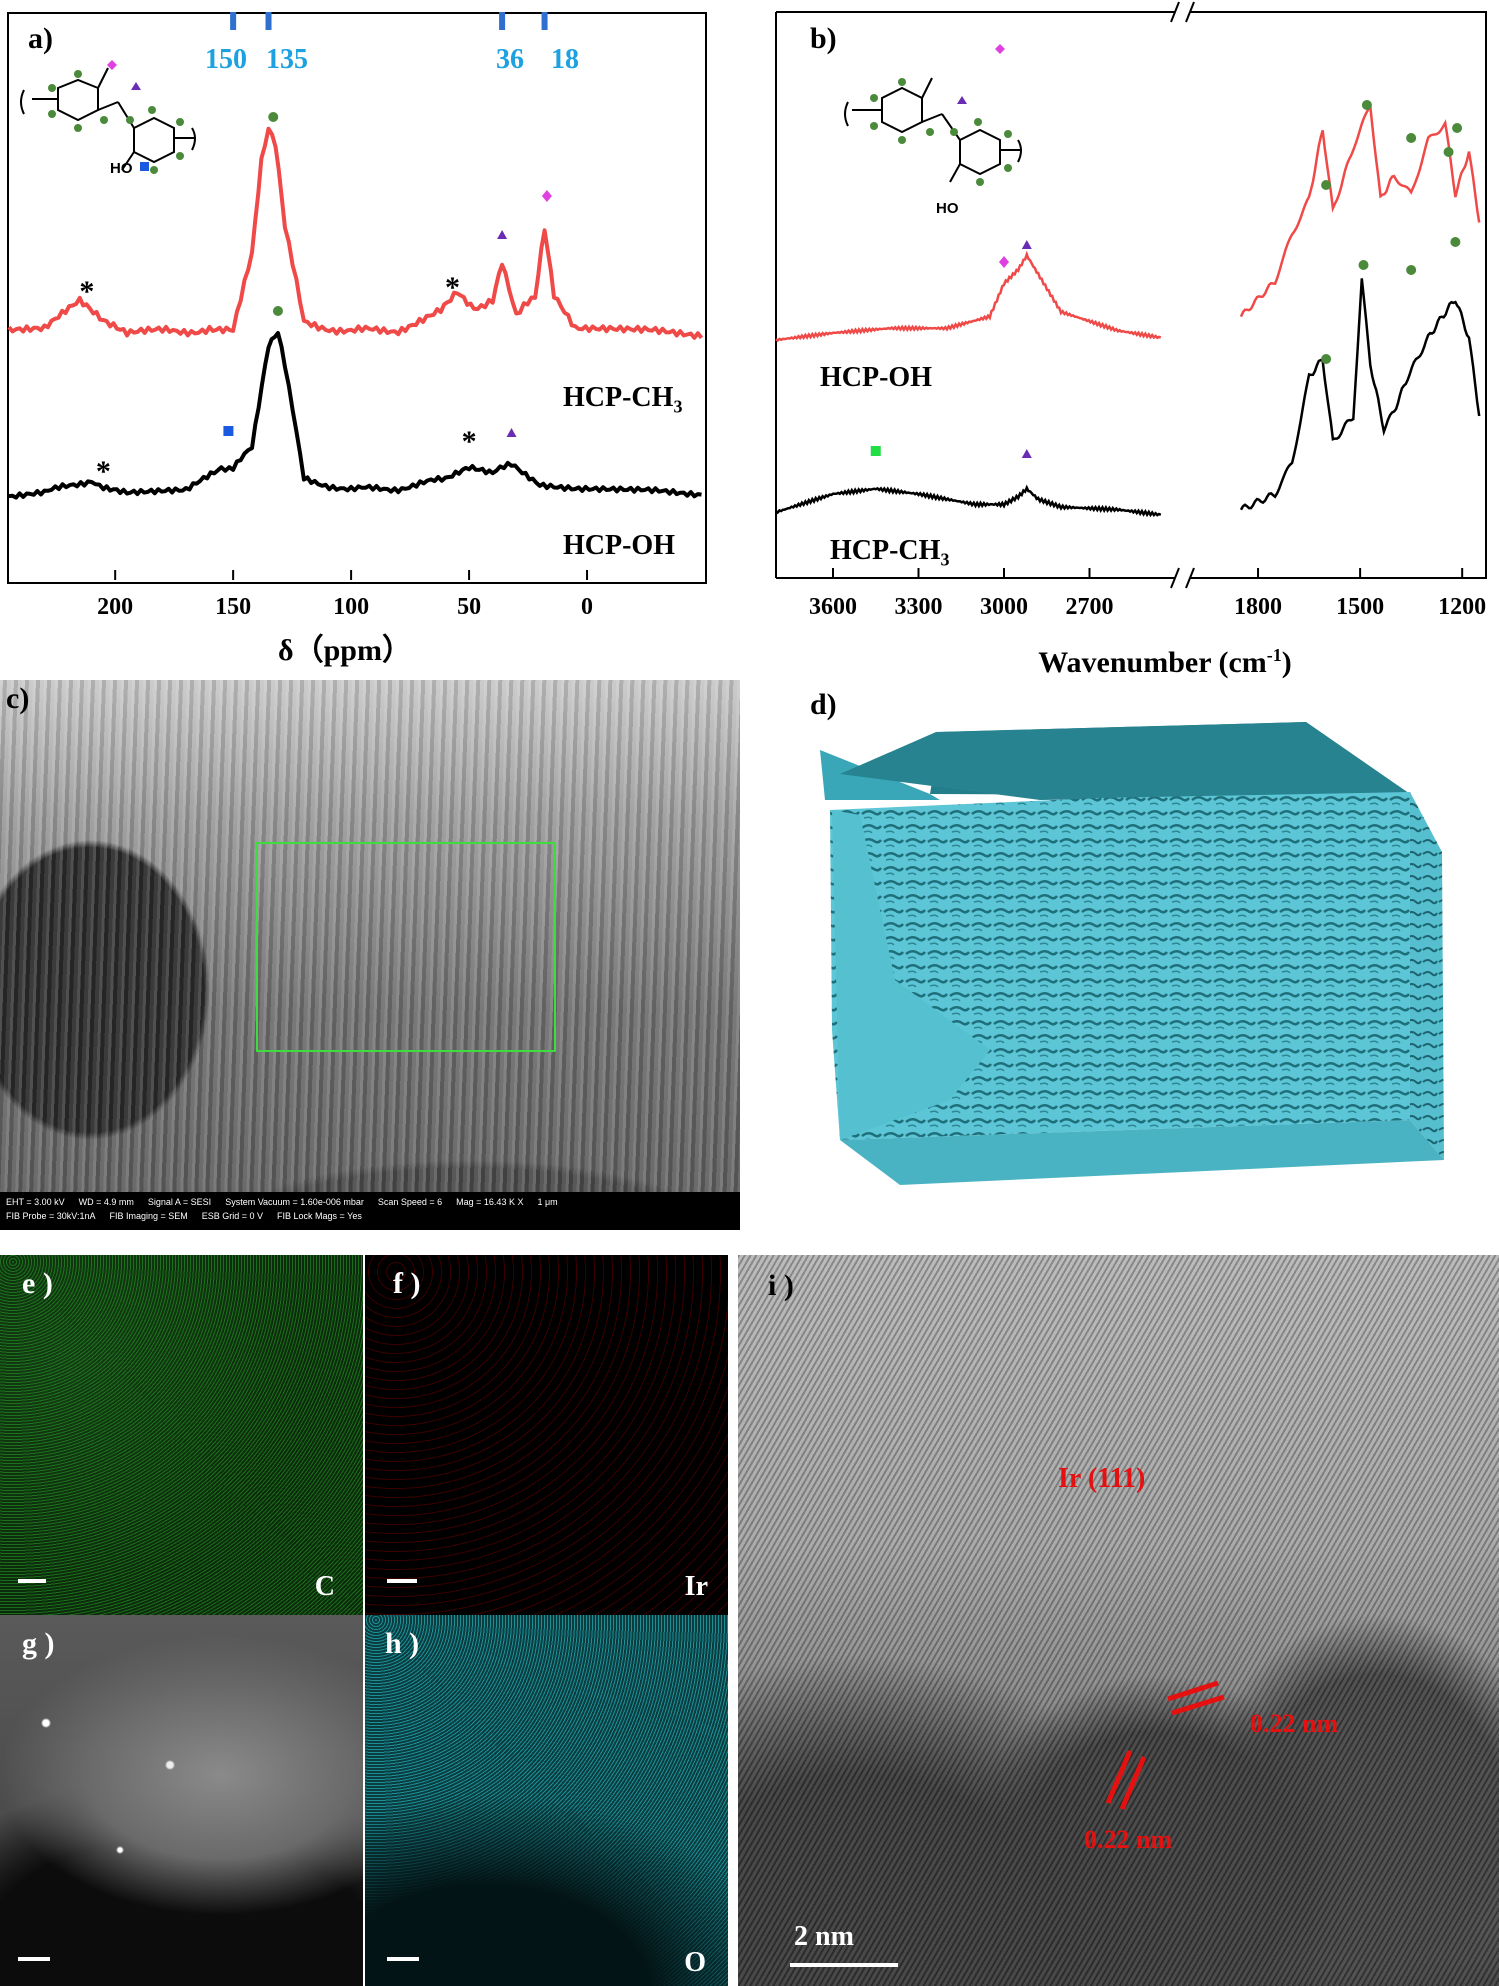  I want to click on panel-a-label: a), so click(40, 38).